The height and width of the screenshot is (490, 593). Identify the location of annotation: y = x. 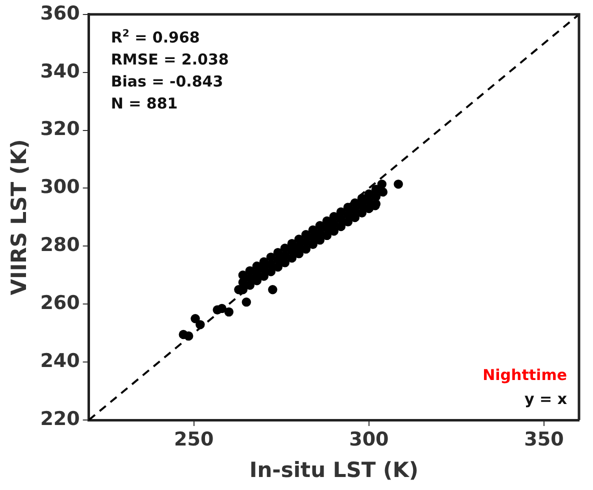
(546, 399).